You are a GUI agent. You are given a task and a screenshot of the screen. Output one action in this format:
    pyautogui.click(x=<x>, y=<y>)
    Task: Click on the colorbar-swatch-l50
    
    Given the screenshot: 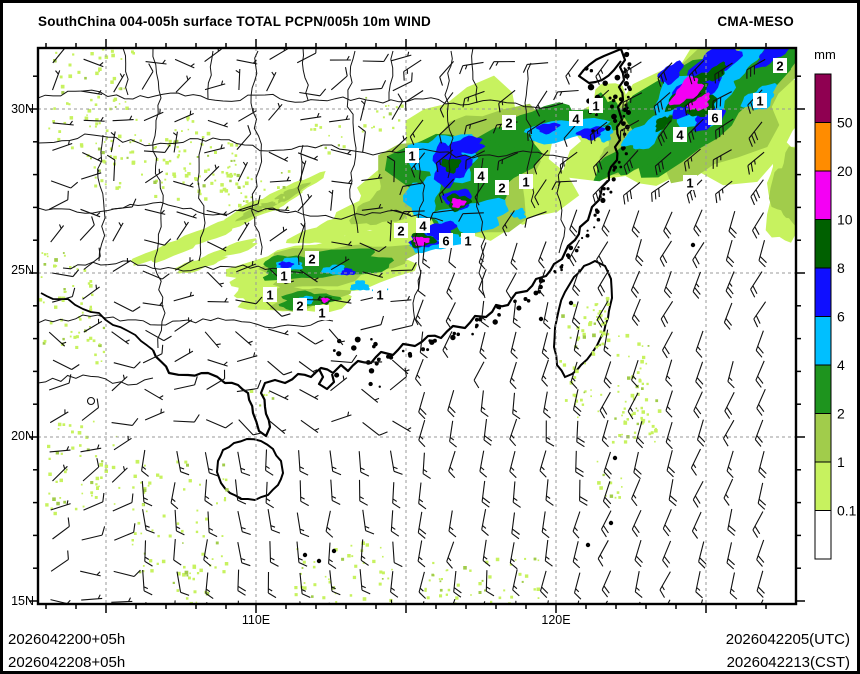 What is the action you would take?
    pyautogui.click(x=823, y=98)
    